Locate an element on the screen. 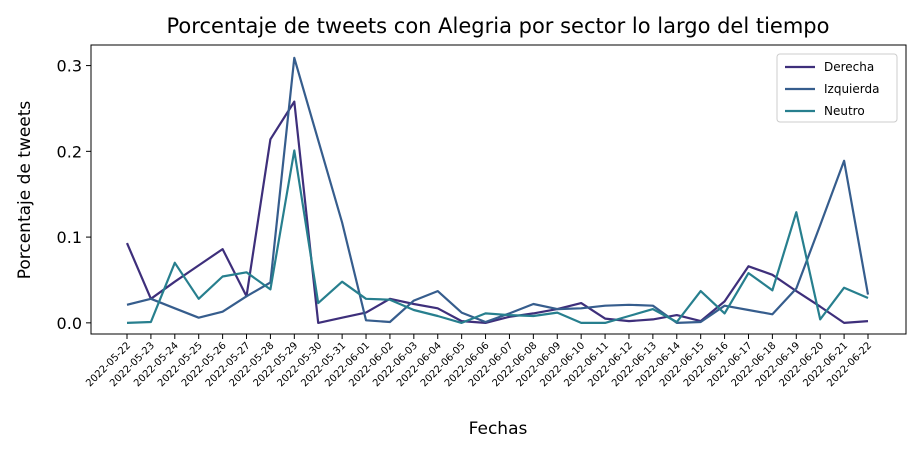  legend-label-neutro: Neutro is located at coordinates (844, 111).